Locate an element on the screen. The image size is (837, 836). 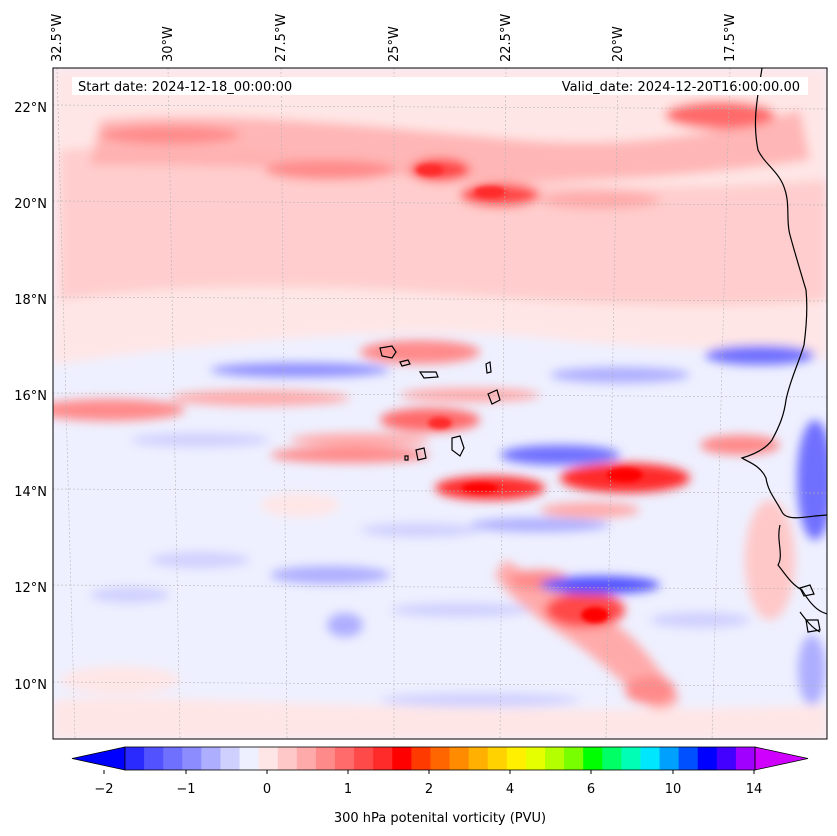
colorbar-tick-label: 6 is located at coordinates (591, 789).